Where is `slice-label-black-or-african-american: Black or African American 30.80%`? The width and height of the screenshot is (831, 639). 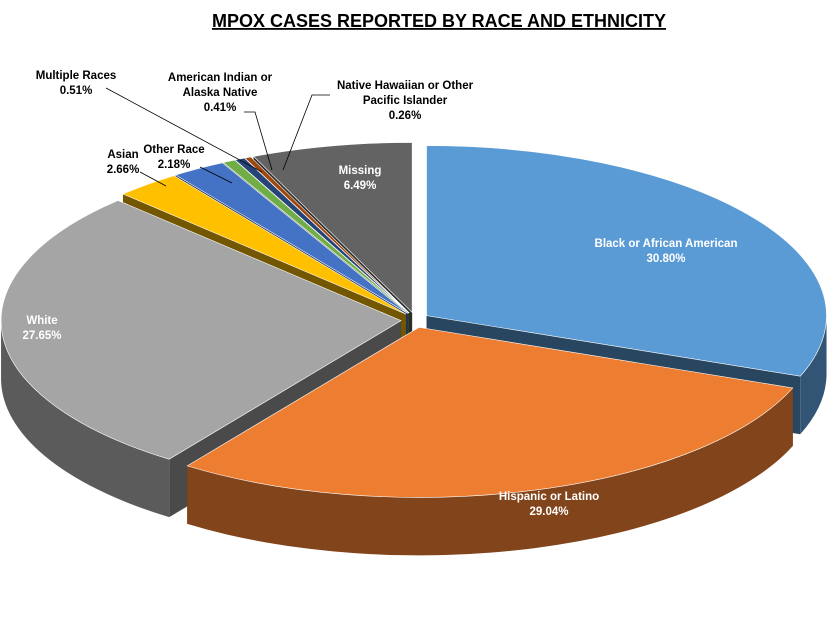 slice-label-black-or-african-american: Black or African American 30.80% is located at coordinates (666, 251).